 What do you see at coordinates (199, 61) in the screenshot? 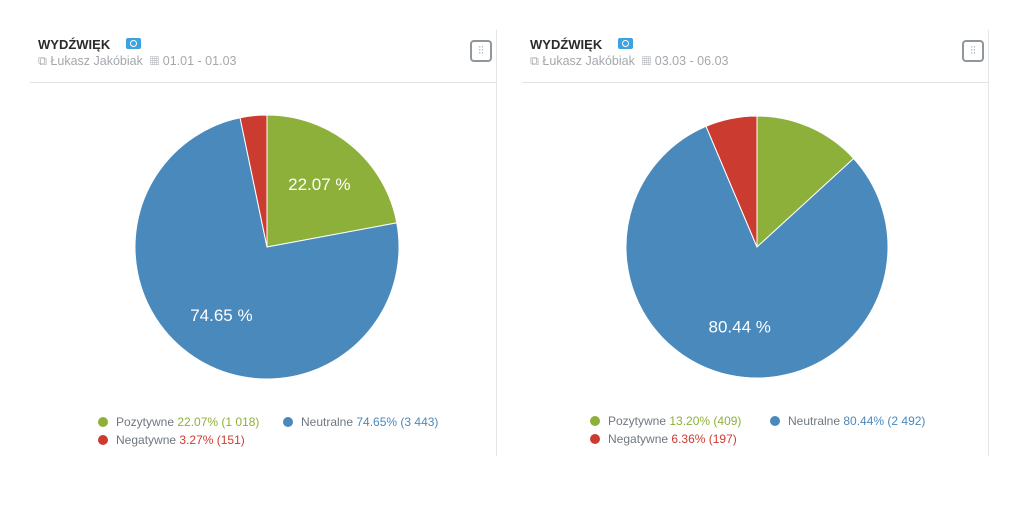
I see `date-range: 01.01 - 01.03` at bounding box center [199, 61].